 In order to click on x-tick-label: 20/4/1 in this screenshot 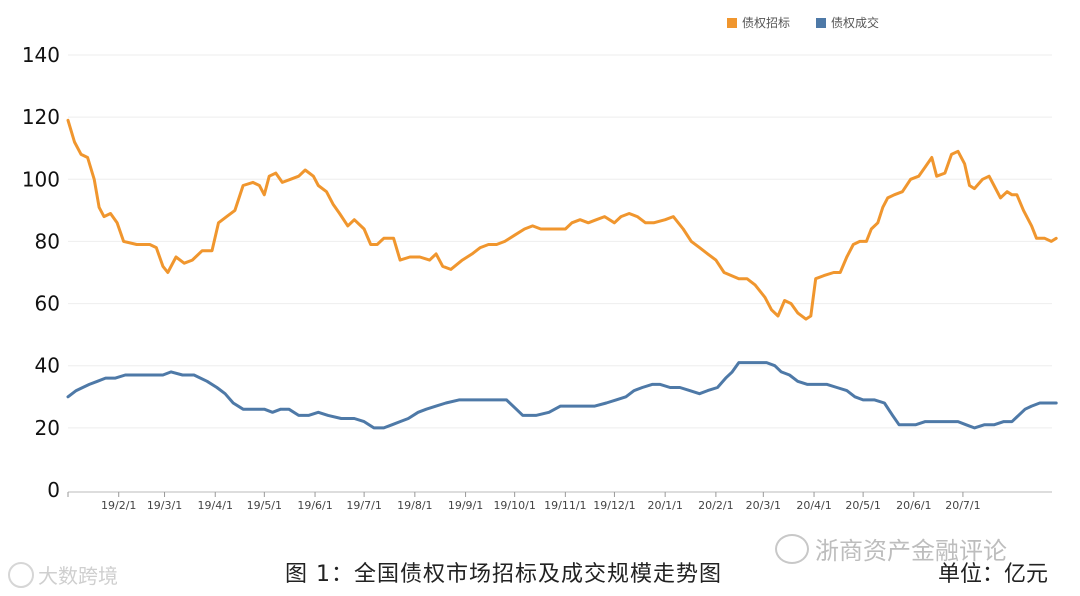, I will do `click(813, 505)`.